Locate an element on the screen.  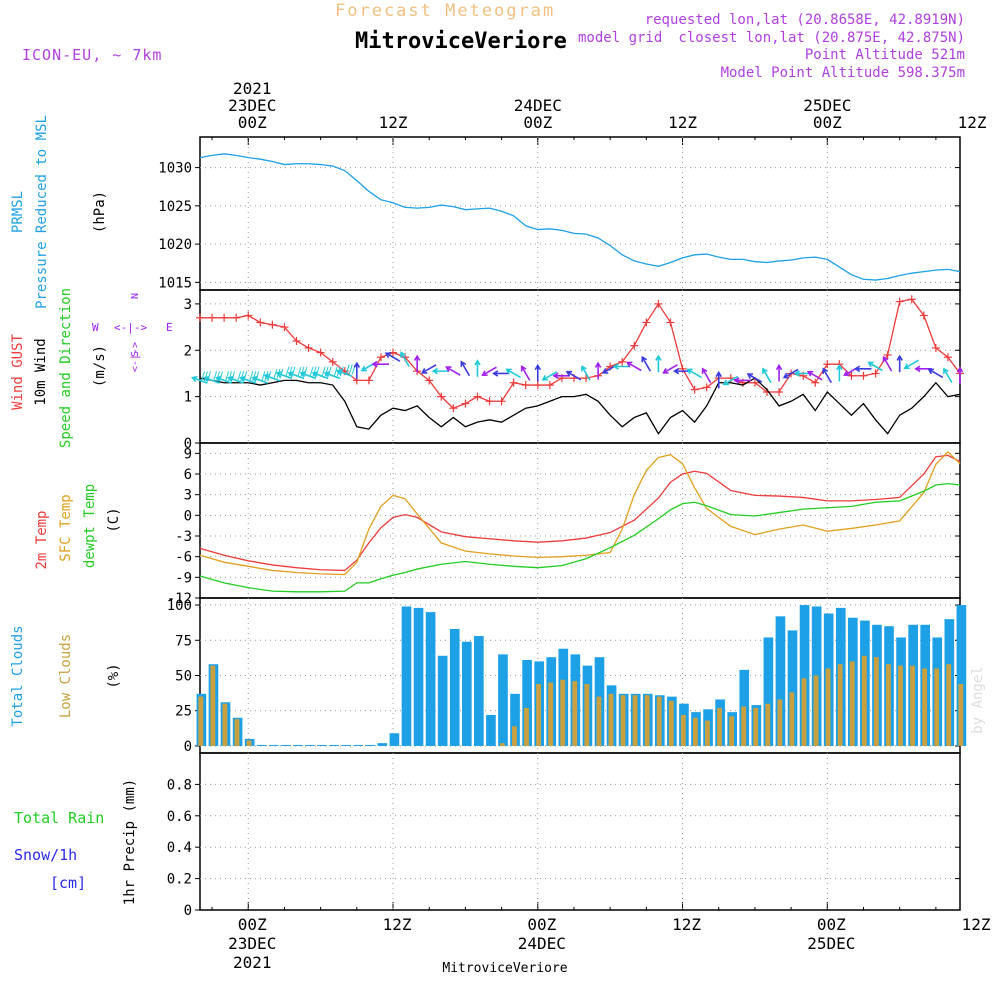
precip-labels: Total Rain Snow/1h [cm] 1hr Precip (mm) is located at coordinates (76, 842).